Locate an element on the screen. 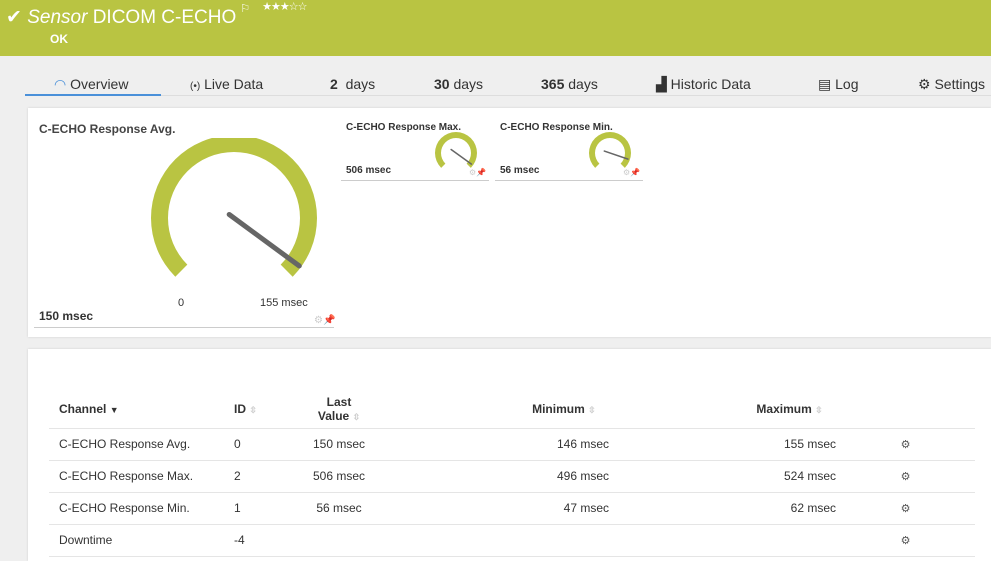  gauge-avg-title: C-ECHO Response Avg. is located at coordinates (107, 129).